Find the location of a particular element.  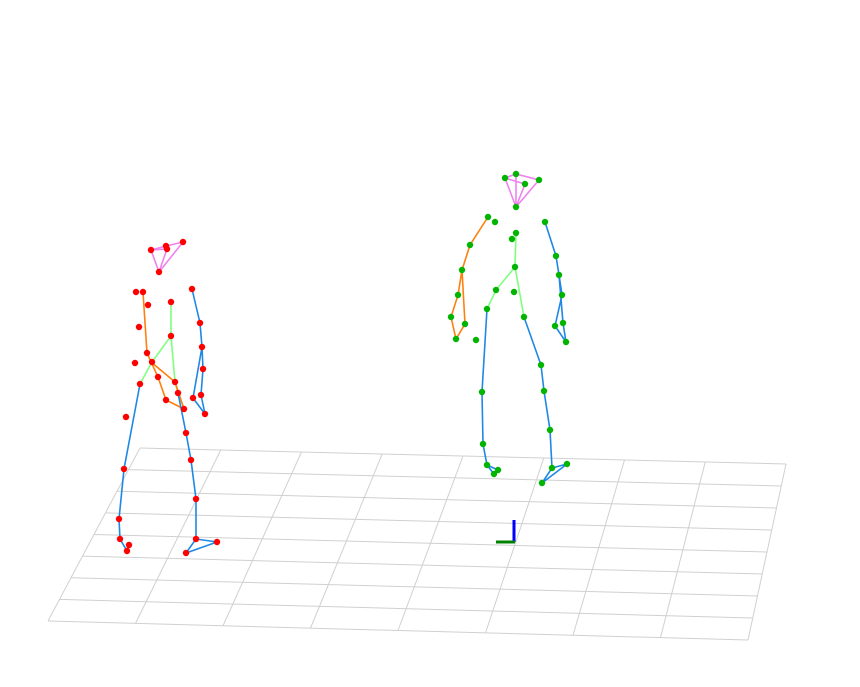

left-skeleton is located at coordinates (168, 397).